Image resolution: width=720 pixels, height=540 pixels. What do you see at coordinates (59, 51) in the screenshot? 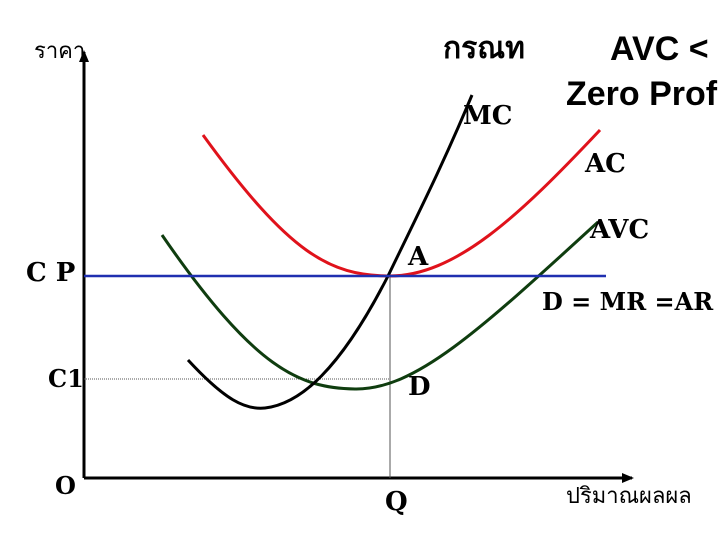
I see `y-axis-label: ราคา` at bounding box center [59, 51].